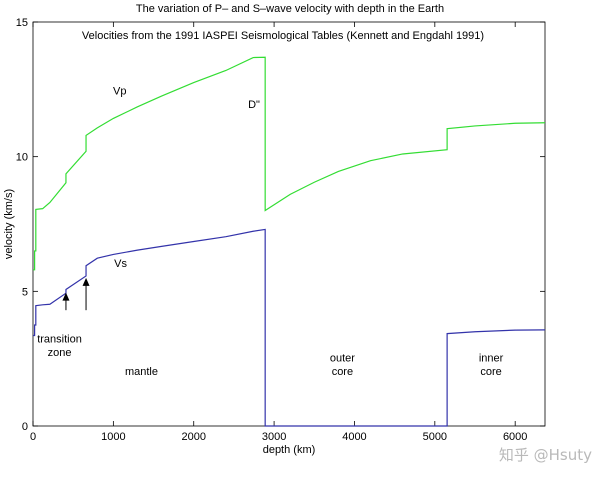 This screenshot has width=600, height=480. I want to click on y-tick-label: 10, so click(22, 158).